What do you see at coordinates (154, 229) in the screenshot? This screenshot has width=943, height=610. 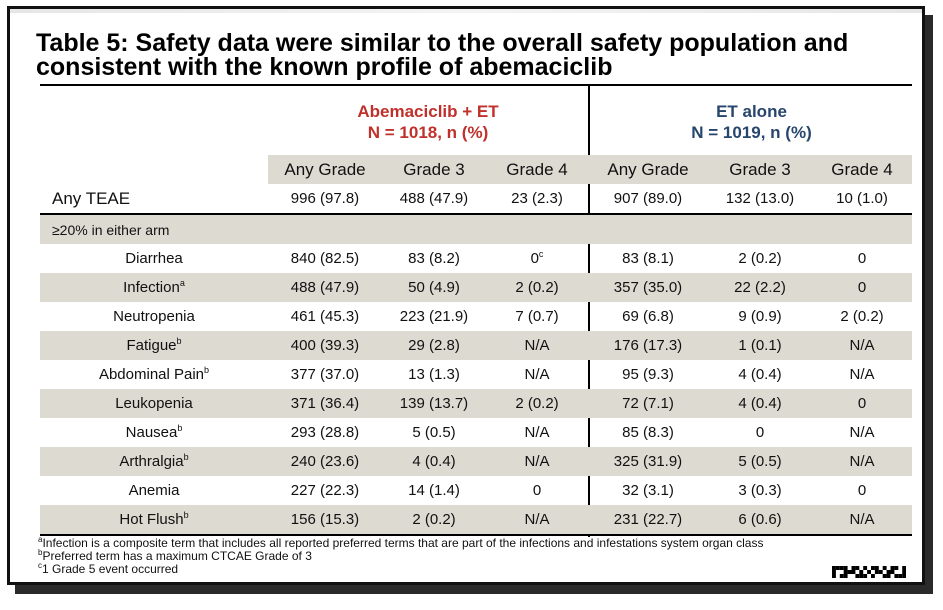 I see `section-label: ≥20% in either arm` at bounding box center [154, 229].